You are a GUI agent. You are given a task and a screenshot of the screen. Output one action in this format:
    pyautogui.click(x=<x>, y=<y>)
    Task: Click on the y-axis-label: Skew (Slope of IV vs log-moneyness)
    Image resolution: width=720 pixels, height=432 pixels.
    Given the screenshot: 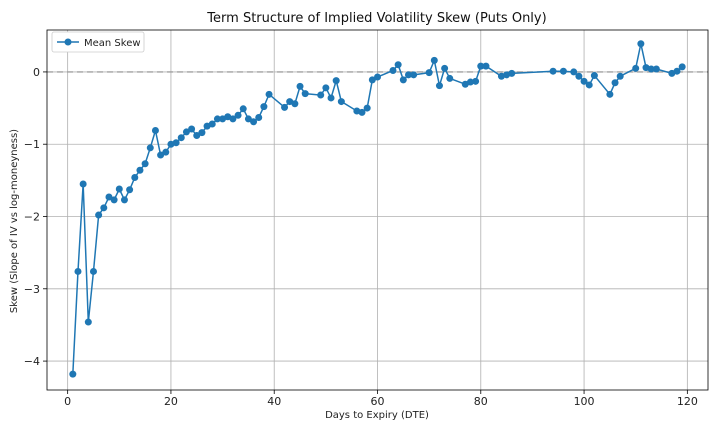 What is the action you would take?
    pyautogui.click(x=14, y=221)
    